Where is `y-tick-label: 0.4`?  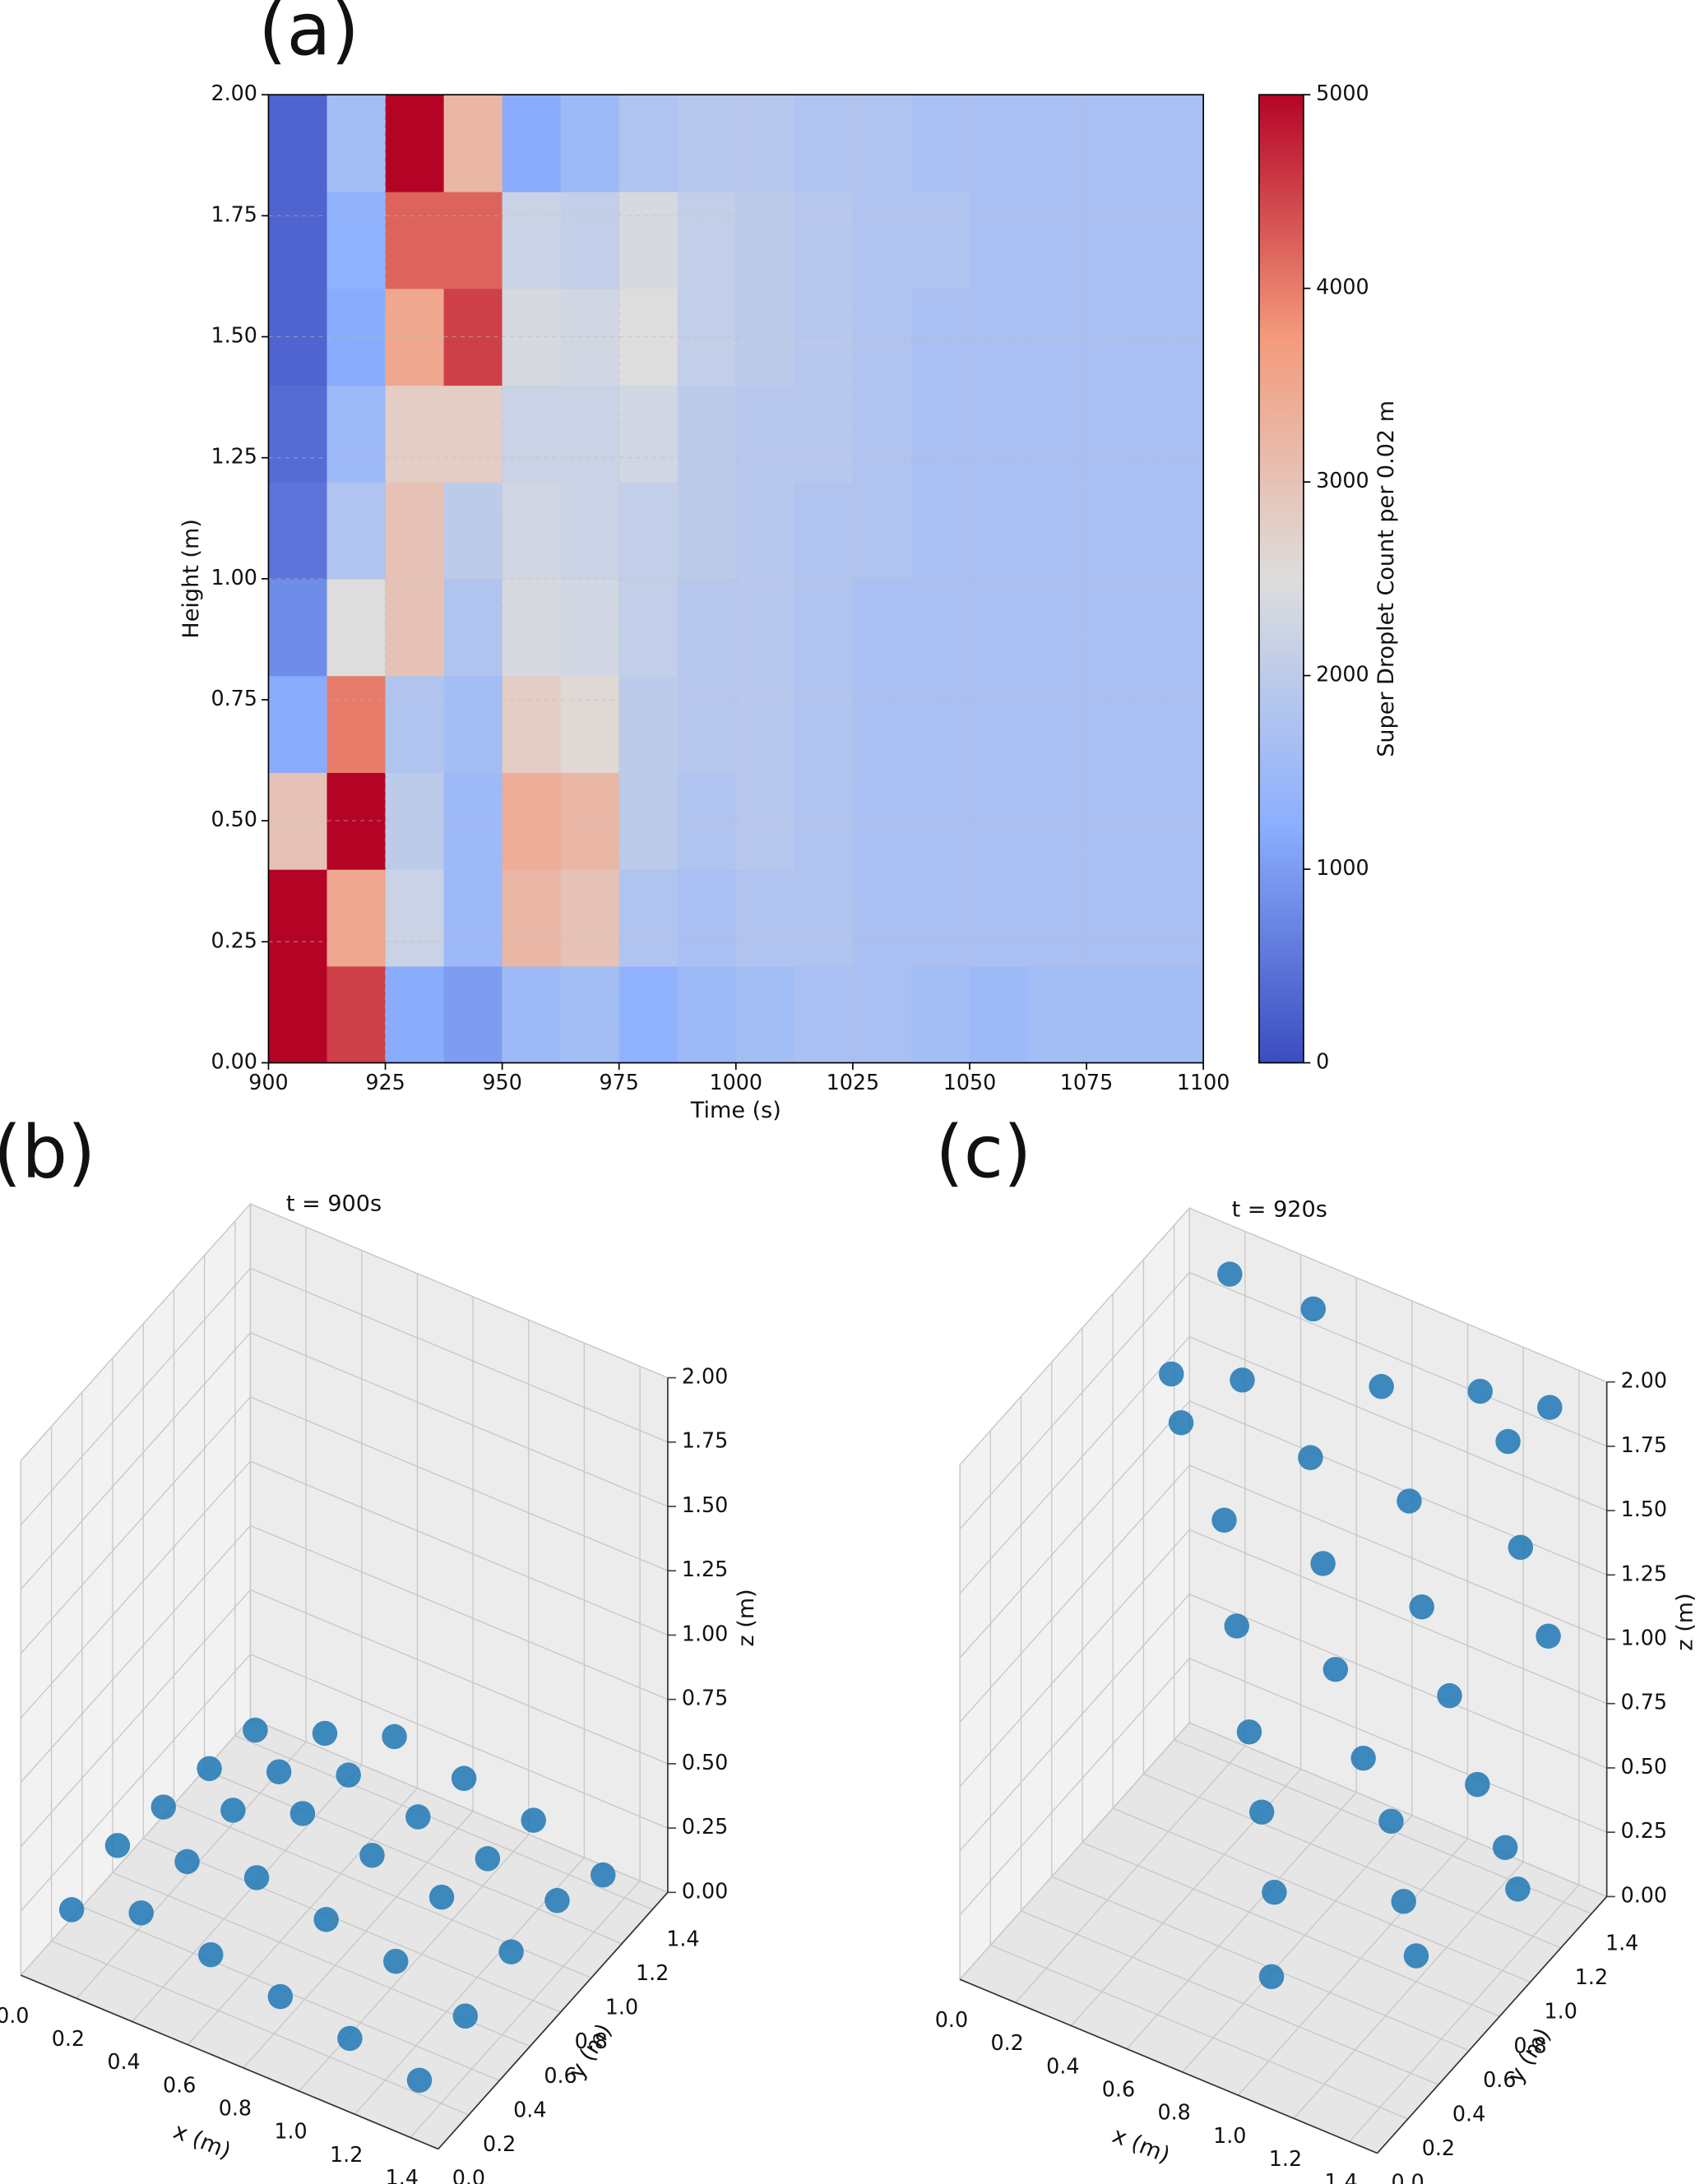
y-tick-label: 0.4 is located at coordinates (1468, 2114).